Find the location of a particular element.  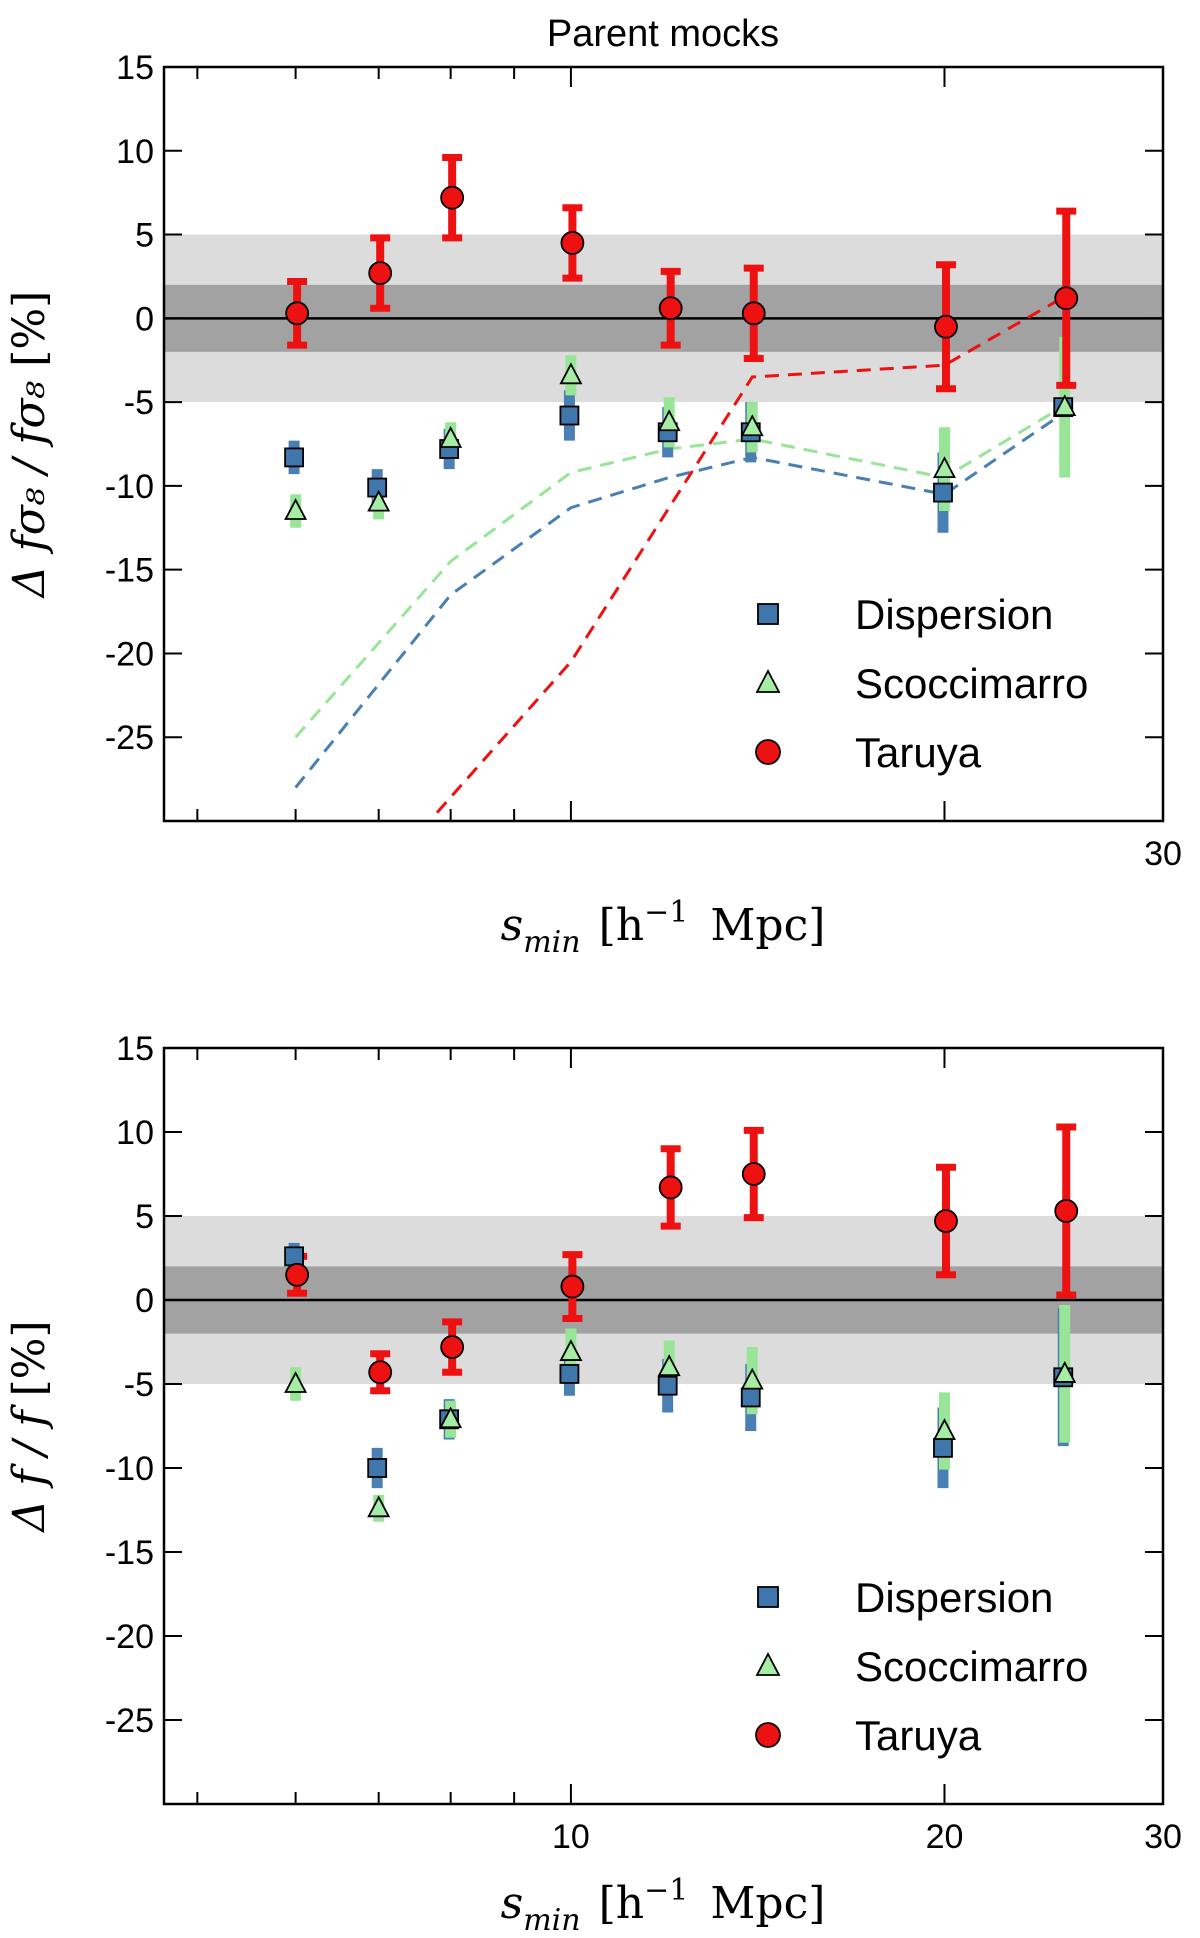

y-axis-label: Δ f / f [%] is located at coordinates (29, 1426).